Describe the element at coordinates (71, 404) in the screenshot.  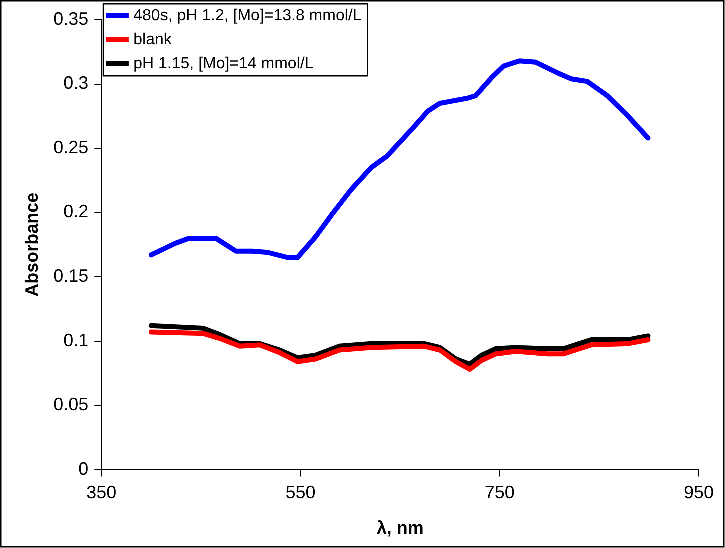
I see `y-tick-label: 0.05` at that location.